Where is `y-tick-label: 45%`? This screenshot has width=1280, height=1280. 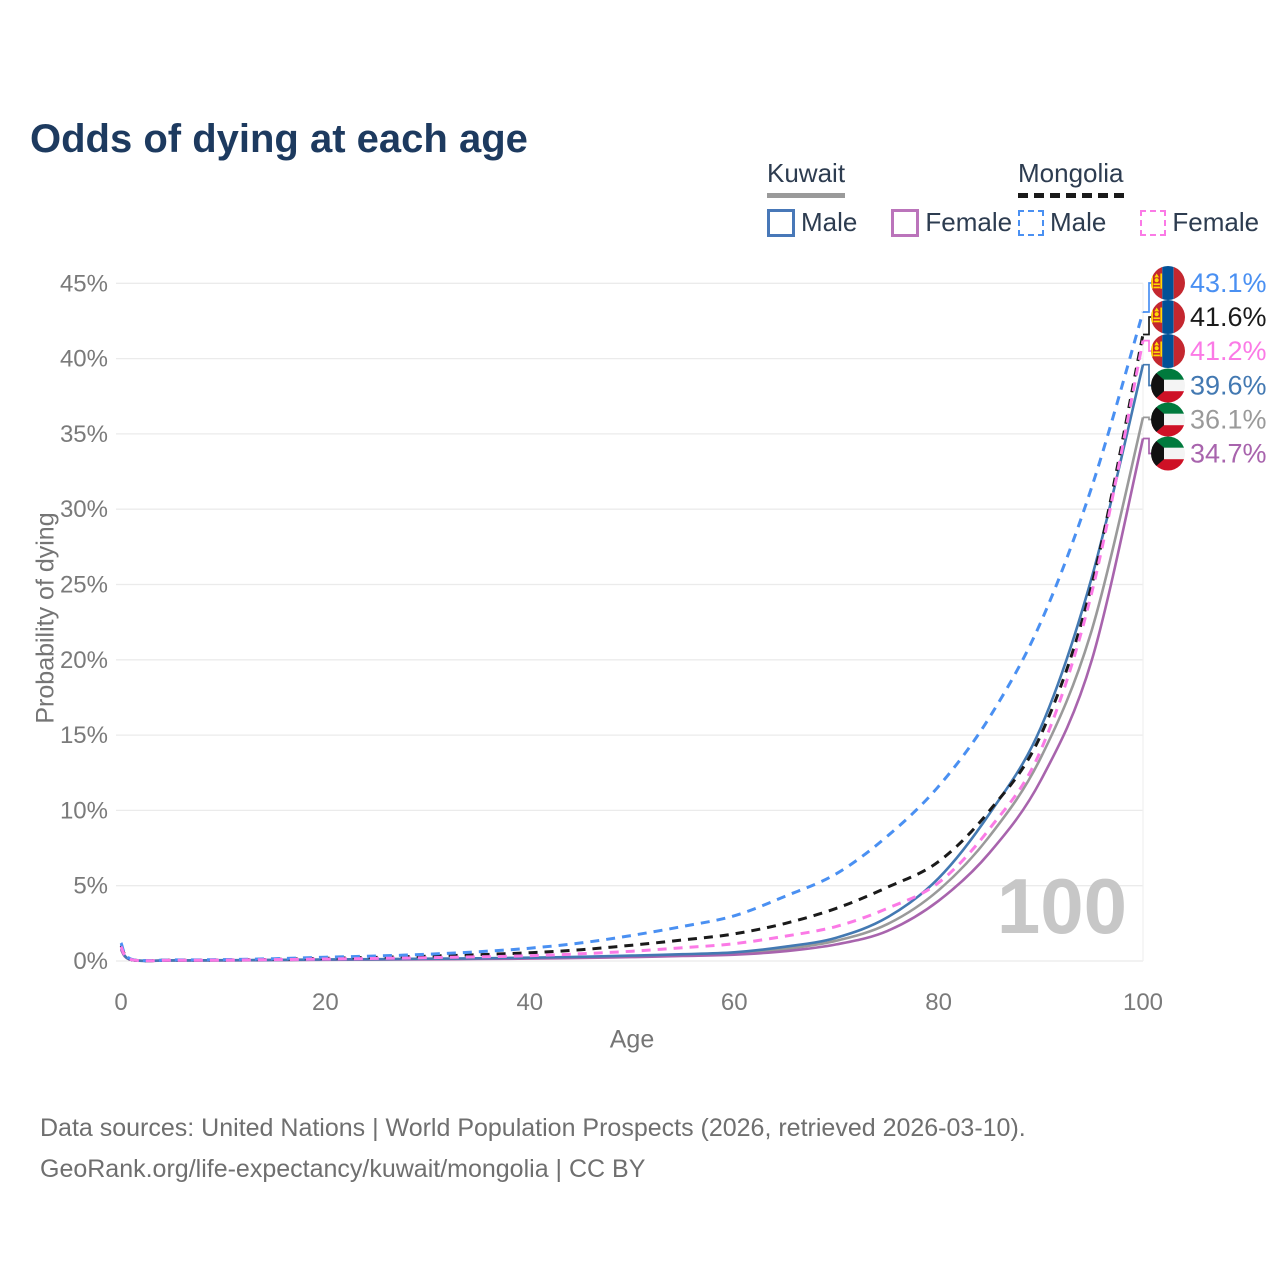
y-tick-label: 45% is located at coordinates (84, 283).